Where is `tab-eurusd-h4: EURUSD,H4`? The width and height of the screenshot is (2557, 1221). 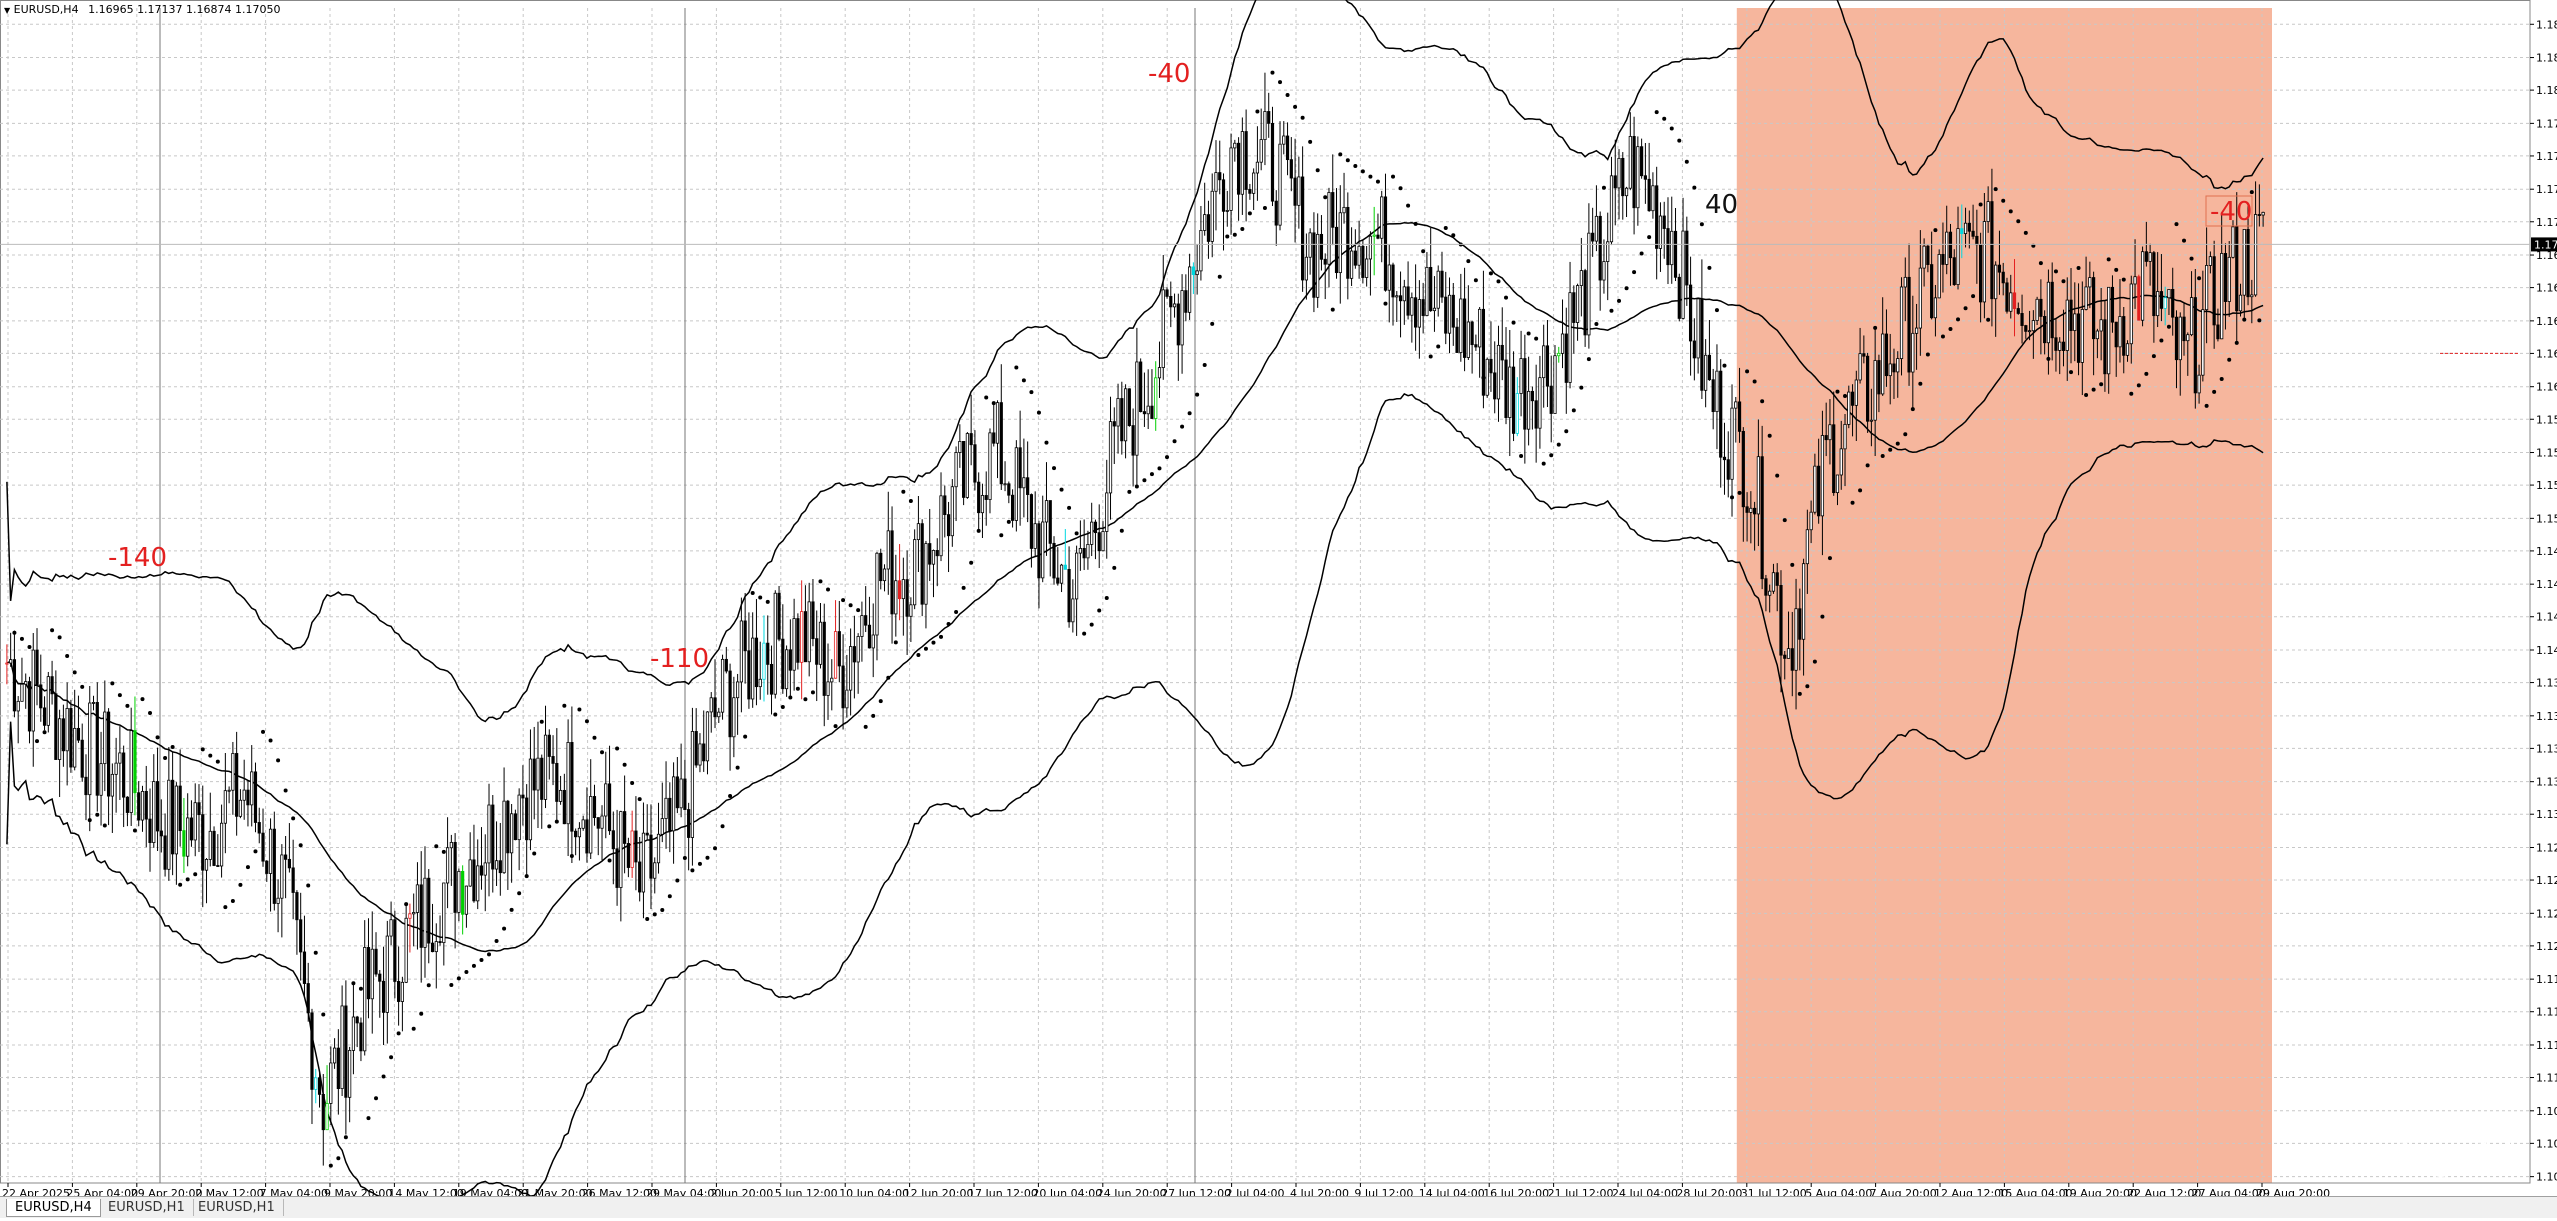 tab-eurusd-h4: EURUSD,H4 is located at coordinates (53, 1208).